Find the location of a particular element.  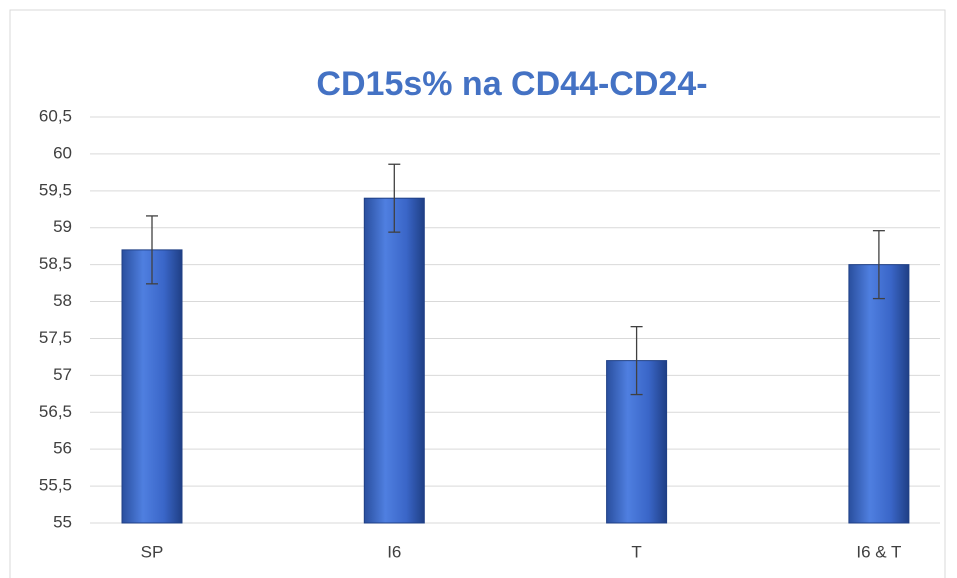

y-tick-label: 56,5 is located at coordinates (55, 411).